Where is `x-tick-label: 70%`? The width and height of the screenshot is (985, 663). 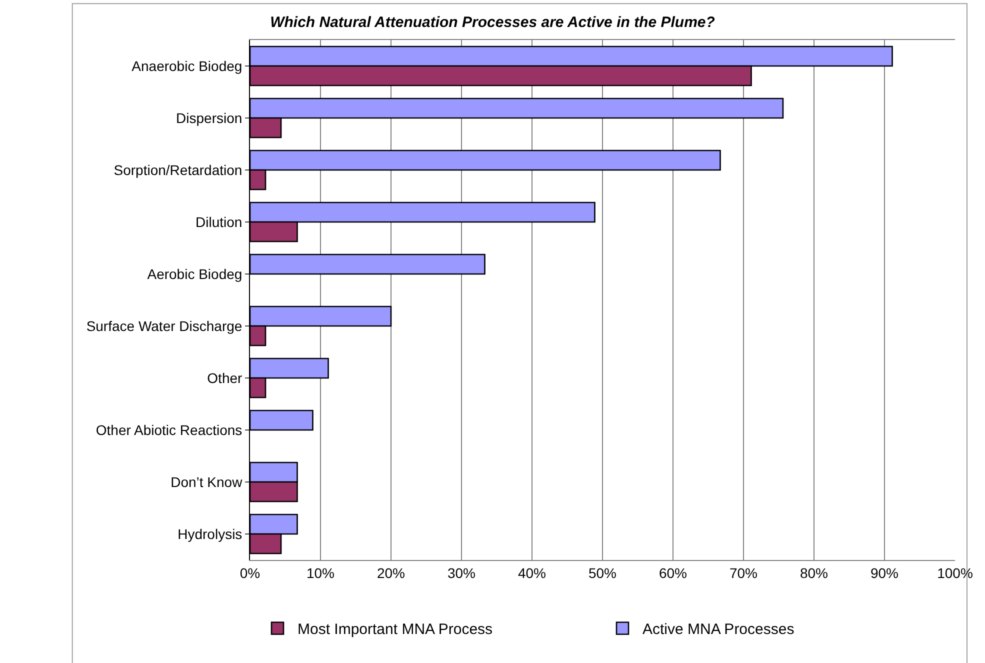
x-tick-label: 70% is located at coordinates (743, 572).